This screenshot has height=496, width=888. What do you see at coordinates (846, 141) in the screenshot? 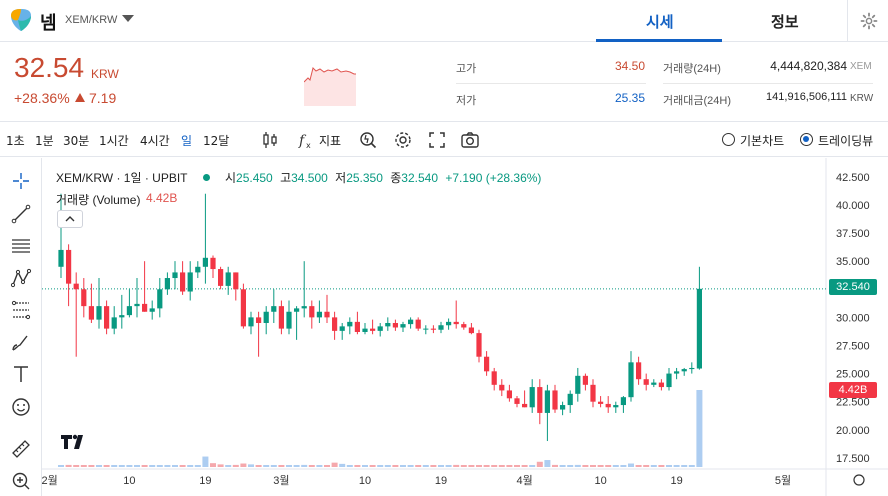
I see `tradingview-label: 트레이딩뷰` at bounding box center [846, 141].